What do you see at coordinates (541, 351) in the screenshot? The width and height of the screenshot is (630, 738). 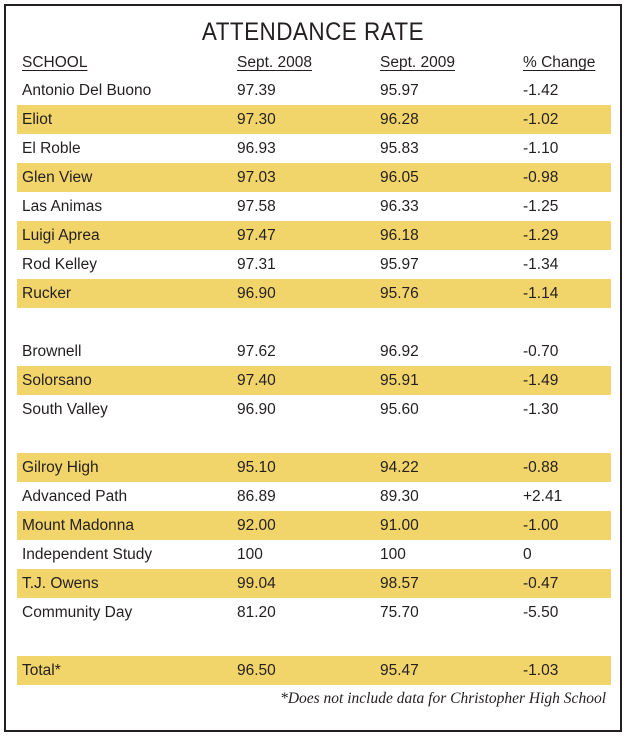 I see `cell-change: -0.70` at bounding box center [541, 351].